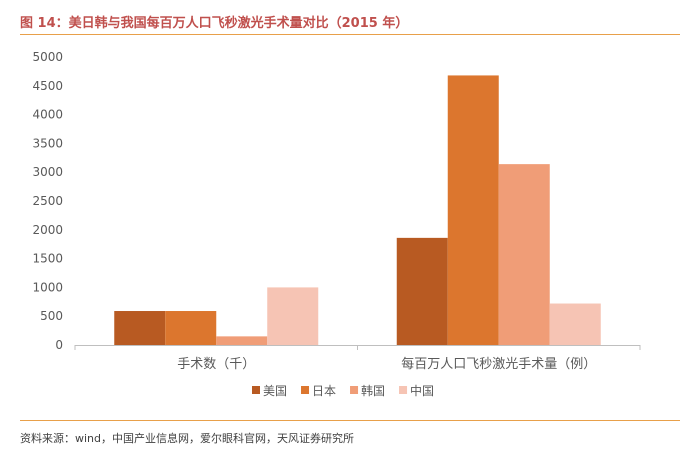 This screenshot has height=457, width=700. I want to click on y-tick-label: 2000, so click(47, 230).